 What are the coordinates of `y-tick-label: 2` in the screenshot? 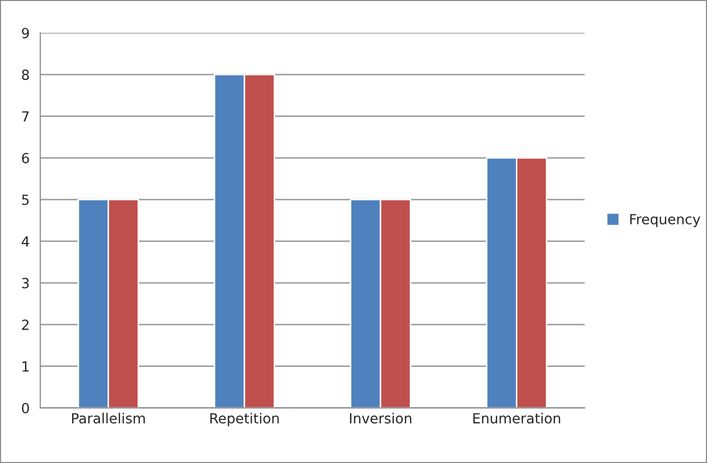 It's located at (25, 325).